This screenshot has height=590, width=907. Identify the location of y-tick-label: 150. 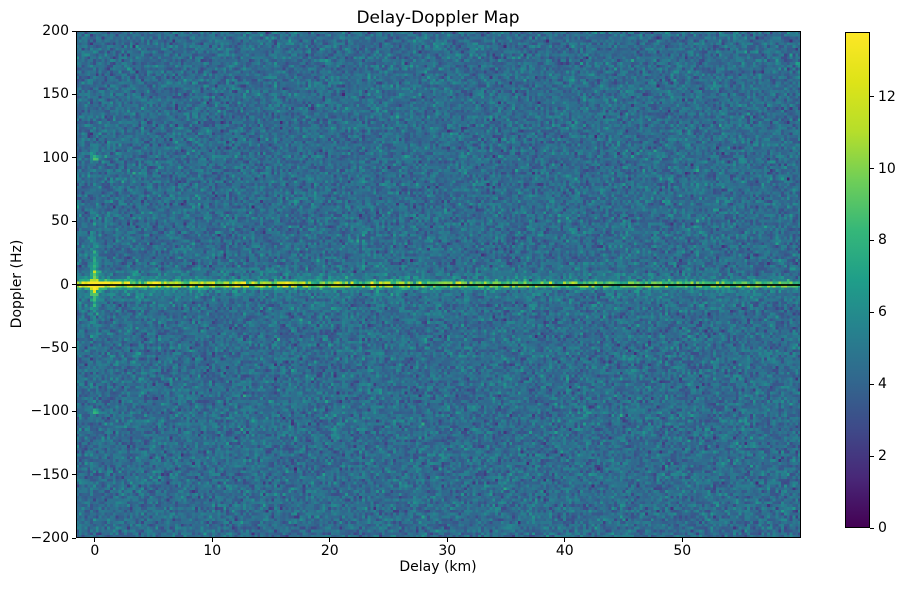
(55, 94).